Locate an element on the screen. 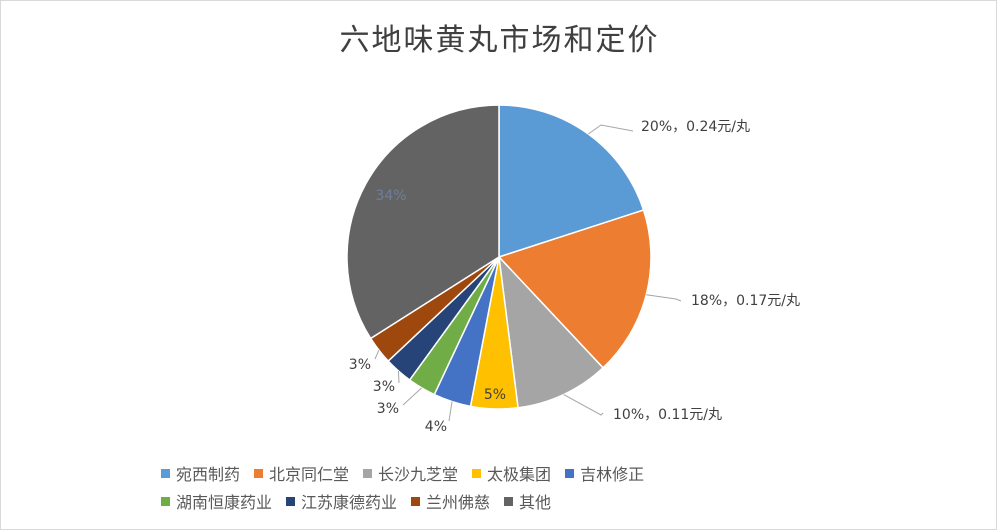  legend-item: 兰州佛慈 is located at coordinates (450, 501).